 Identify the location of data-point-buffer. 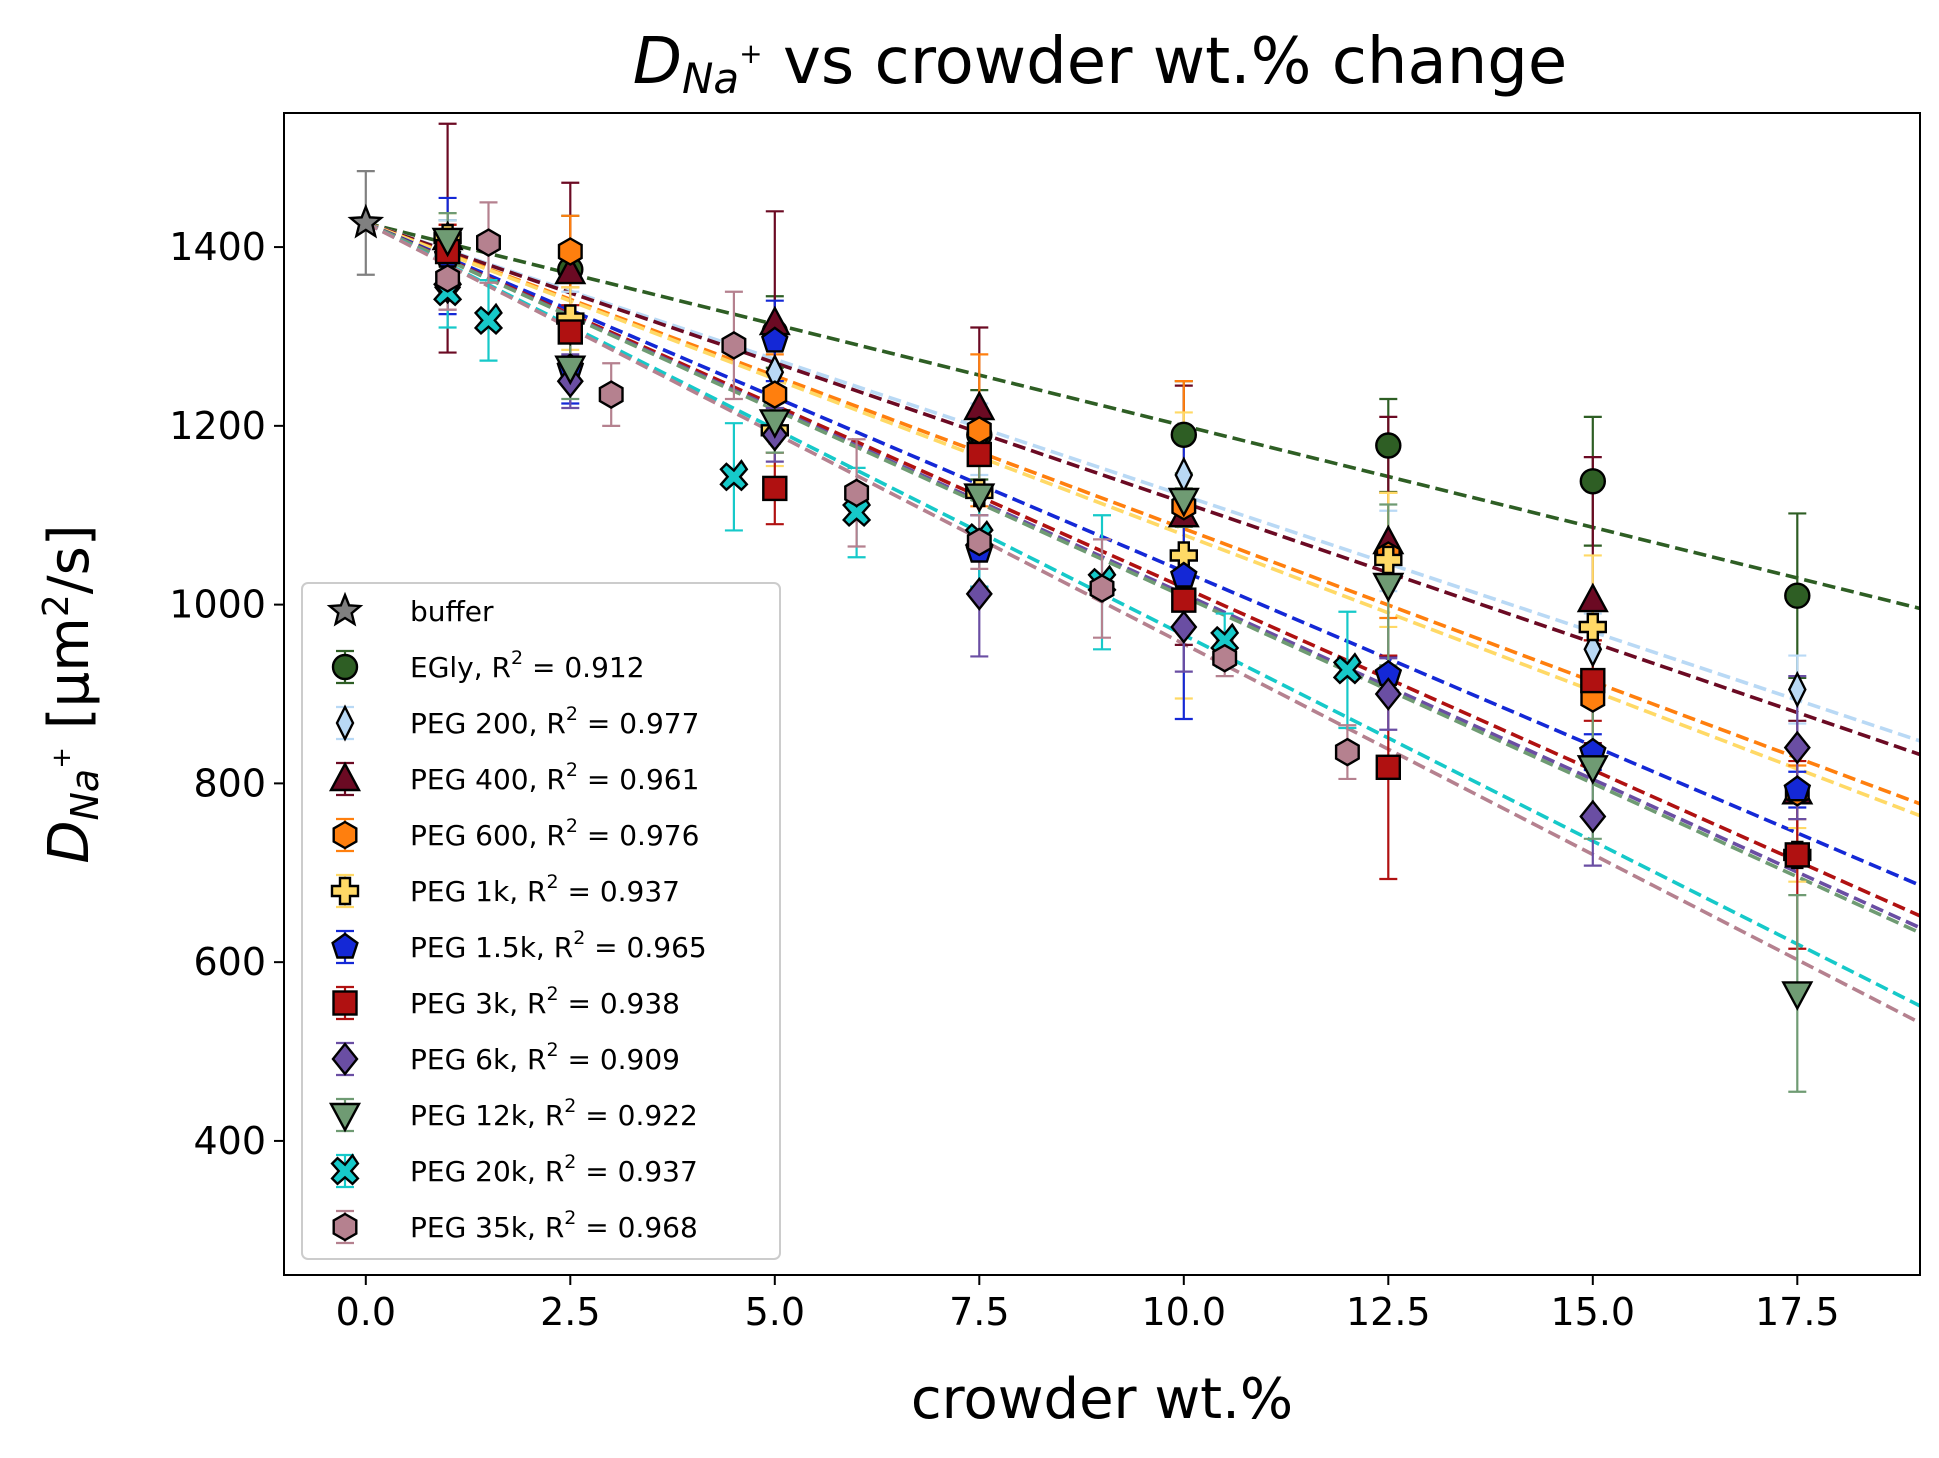
(366, 221).